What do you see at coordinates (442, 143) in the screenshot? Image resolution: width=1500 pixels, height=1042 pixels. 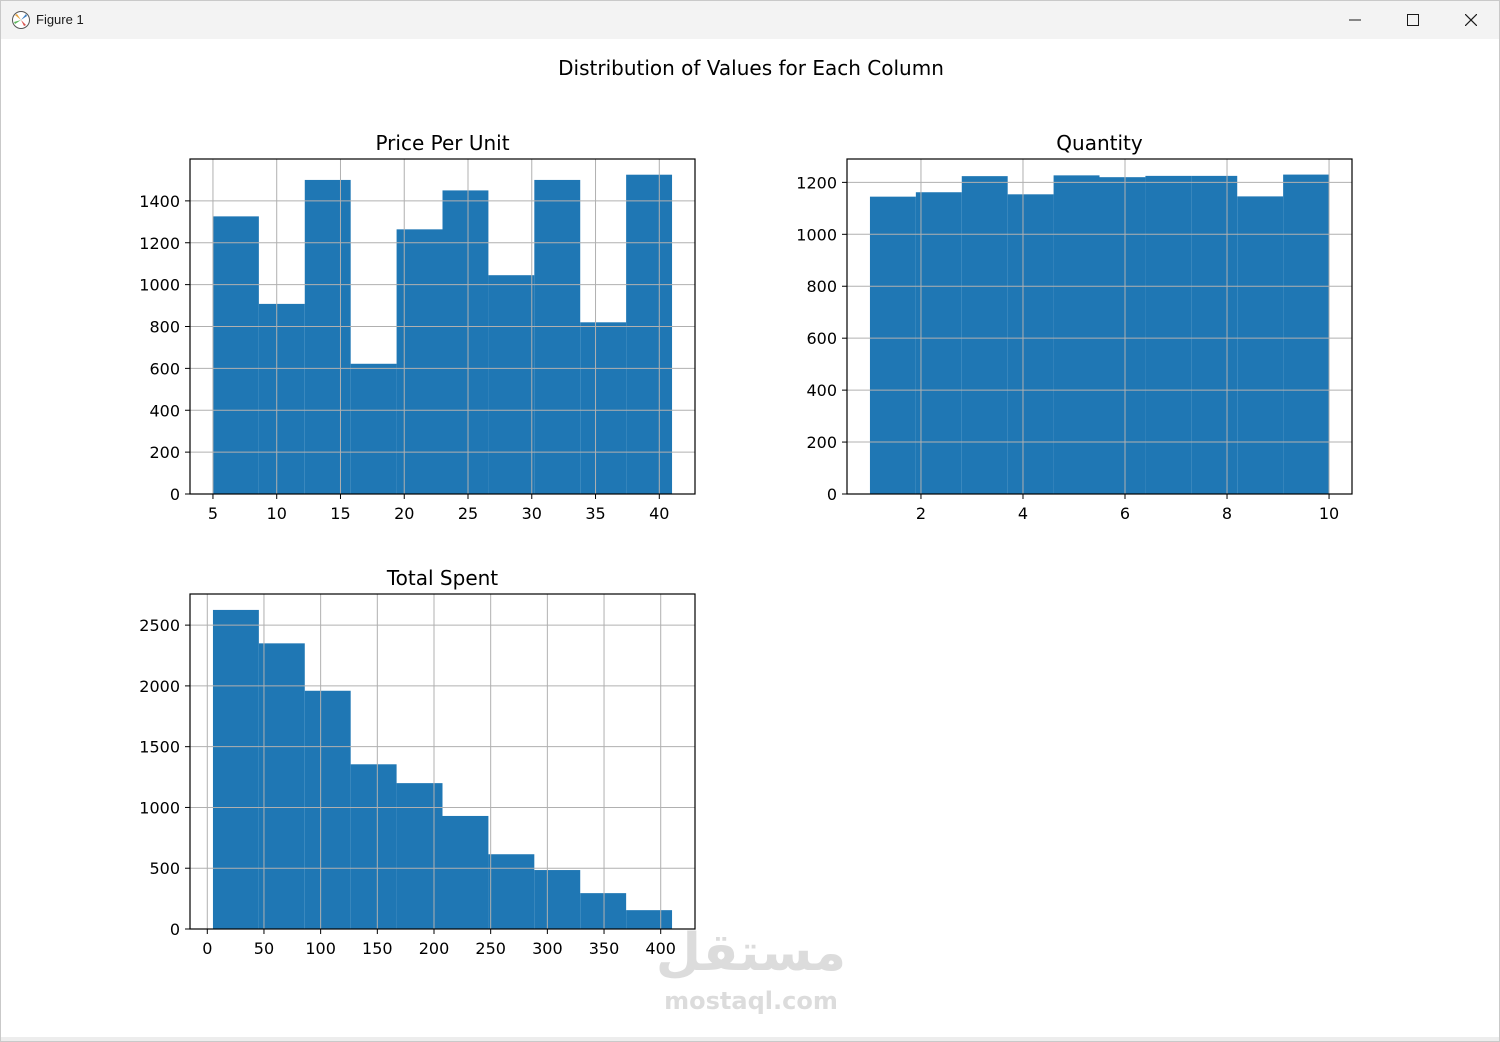 I see `price-per-unit-title: Price Per Unit` at bounding box center [442, 143].